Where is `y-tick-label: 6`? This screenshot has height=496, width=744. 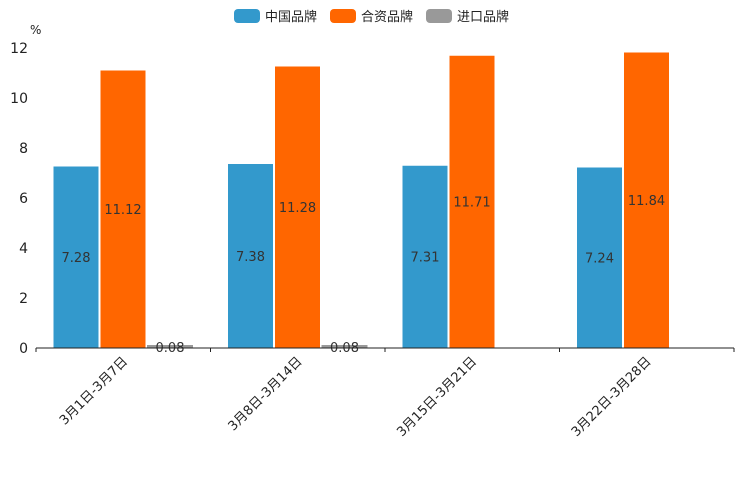 y-tick-label: 6 is located at coordinates (23, 199).